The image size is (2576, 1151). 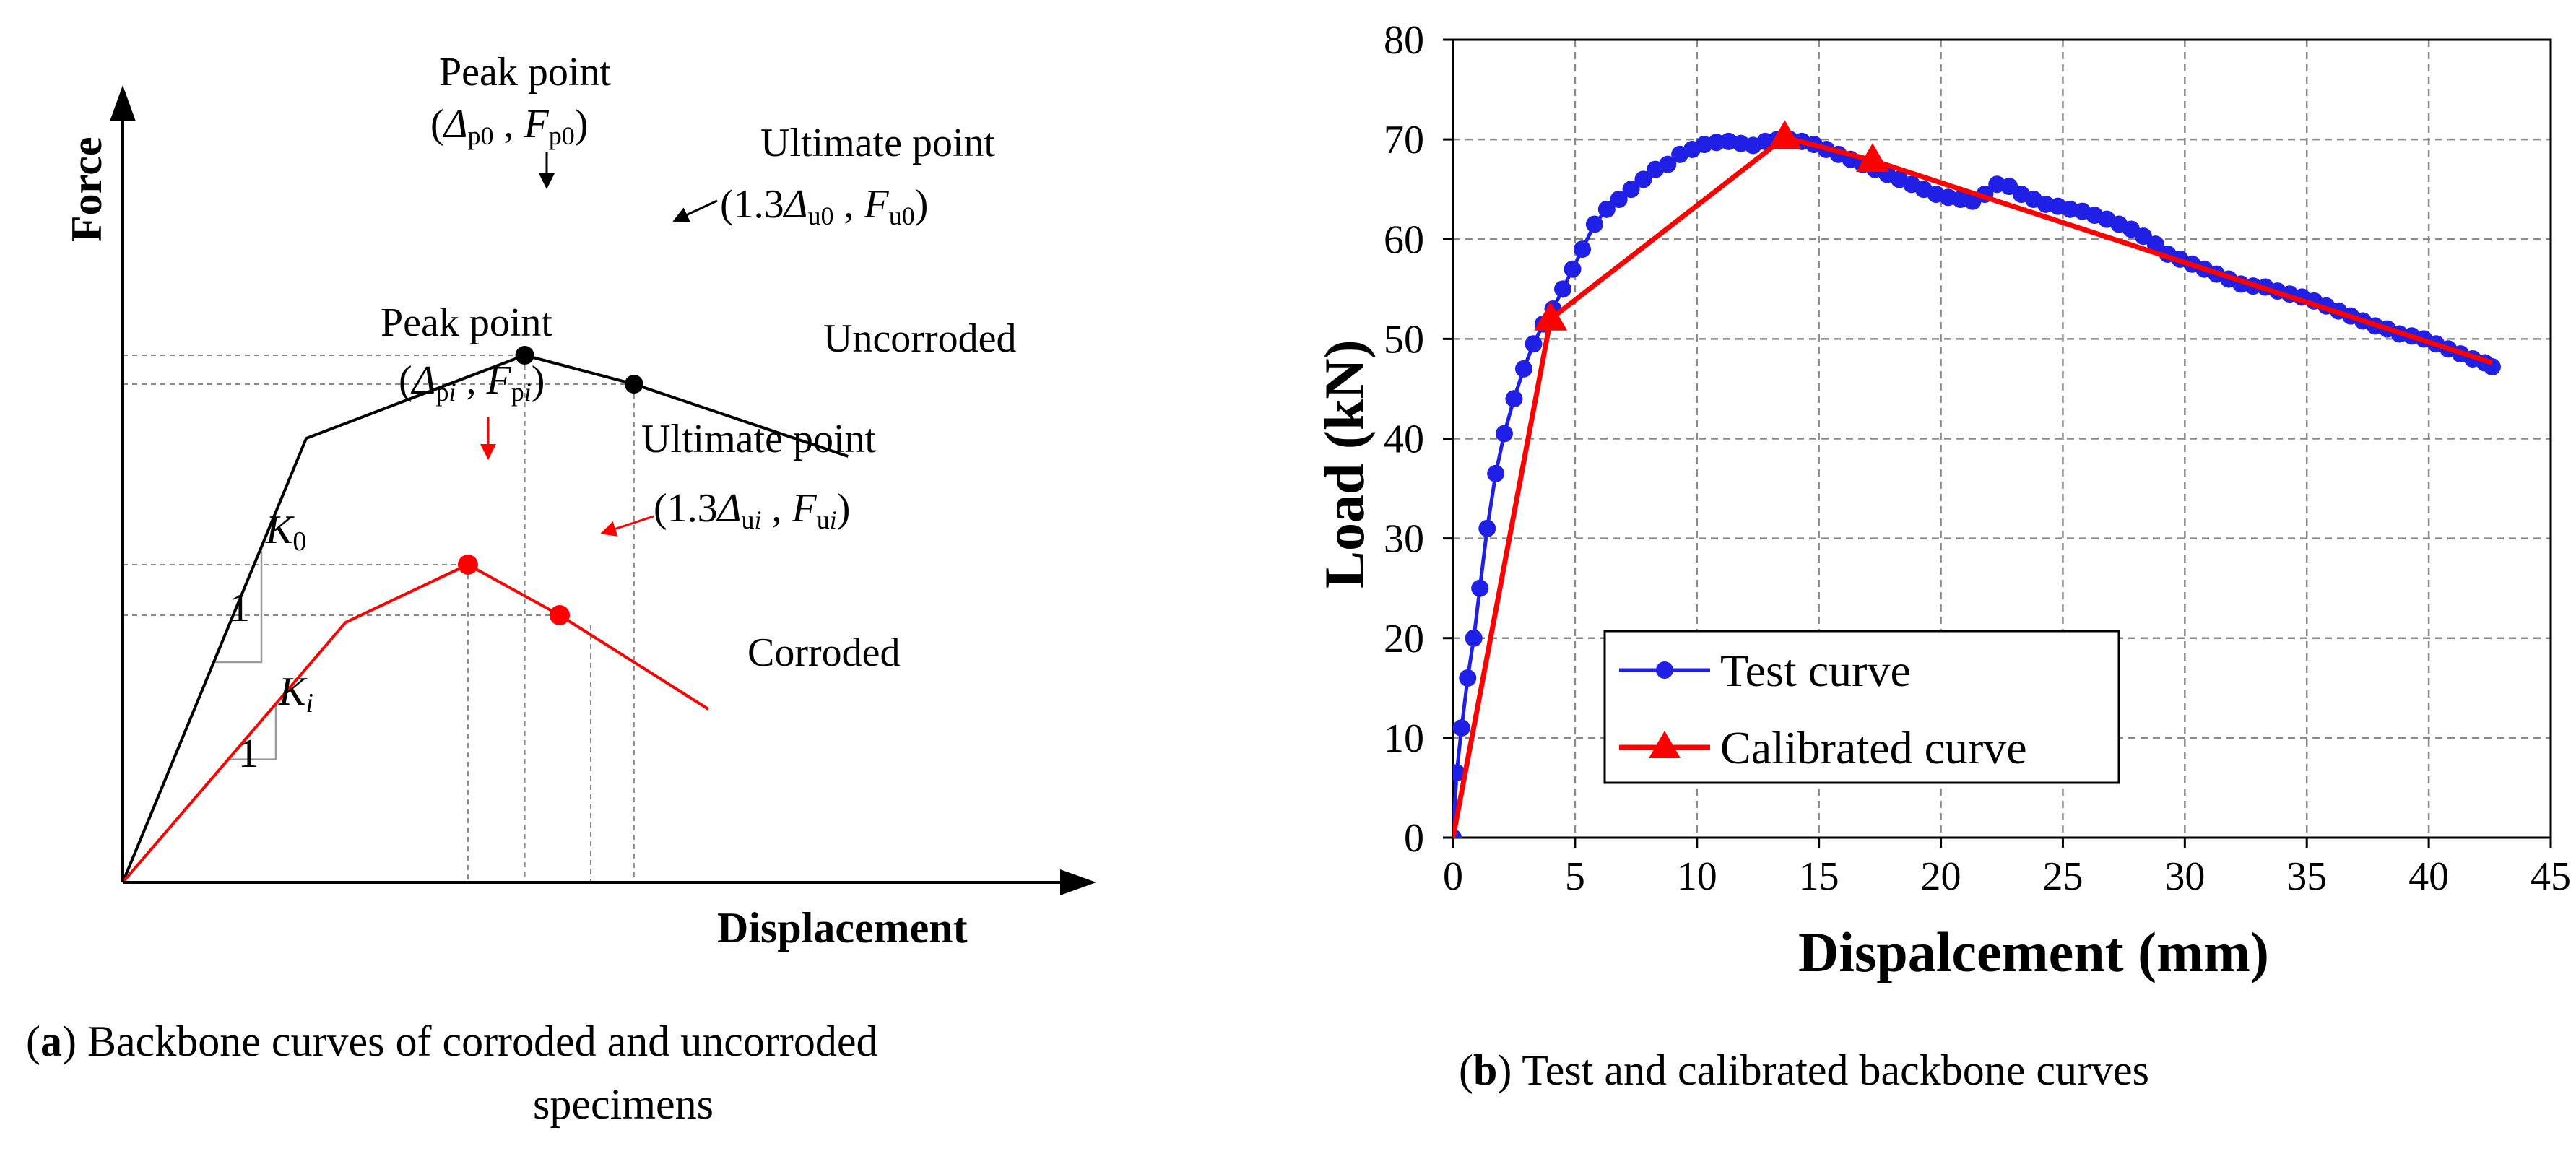 I want to click on legend-test-curve-label: Test curve, so click(x=1815, y=670).